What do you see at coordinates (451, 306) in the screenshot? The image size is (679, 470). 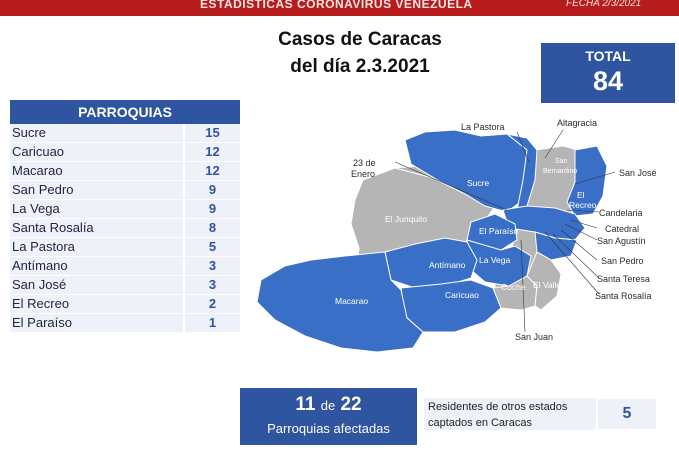 I see `parish-caricuao` at bounding box center [451, 306].